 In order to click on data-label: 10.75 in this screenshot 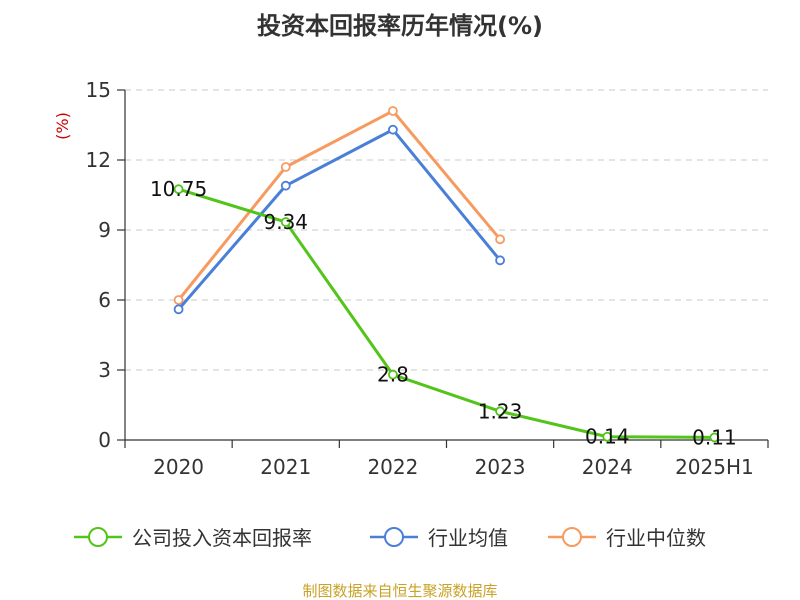, I will do `click(178, 189)`.